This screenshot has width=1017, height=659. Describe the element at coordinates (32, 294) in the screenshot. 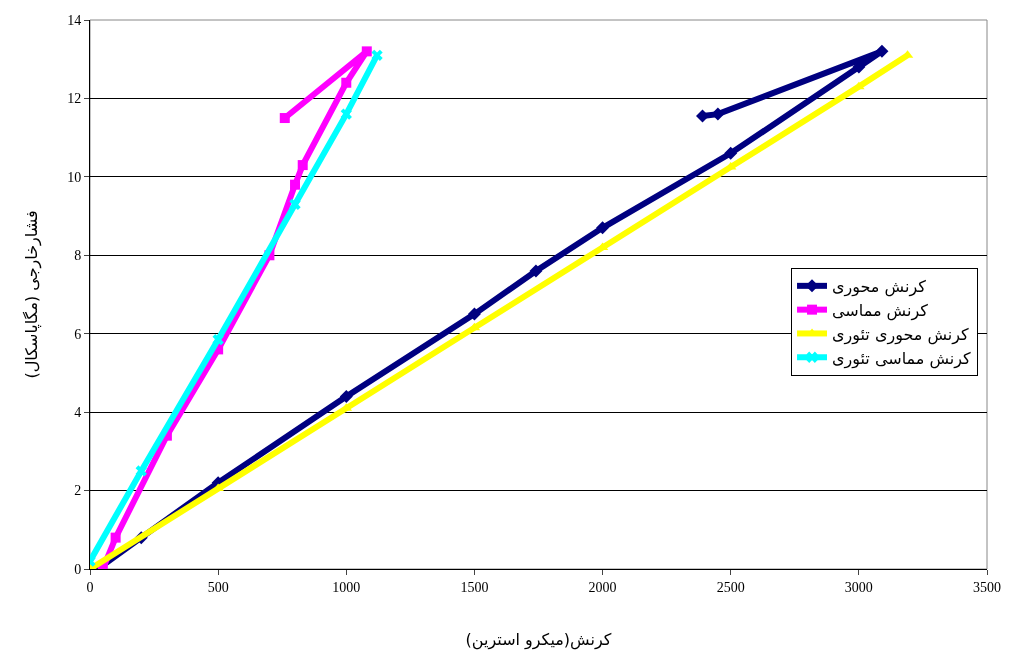

I see `y-axis-title: فشارخارجی (مگاپاسکال)` at that location.